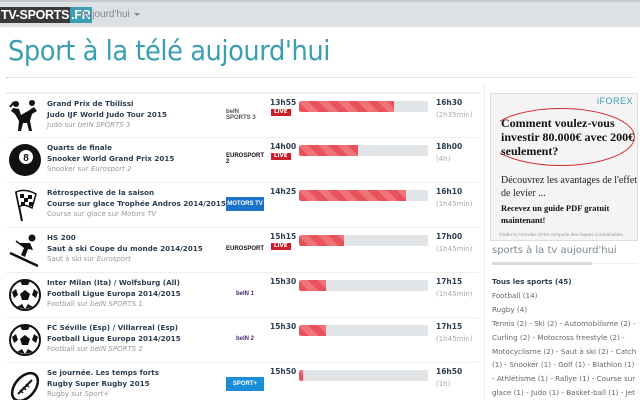 This screenshot has width=640, height=400. I want to click on duration: (4h), so click(443, 159).